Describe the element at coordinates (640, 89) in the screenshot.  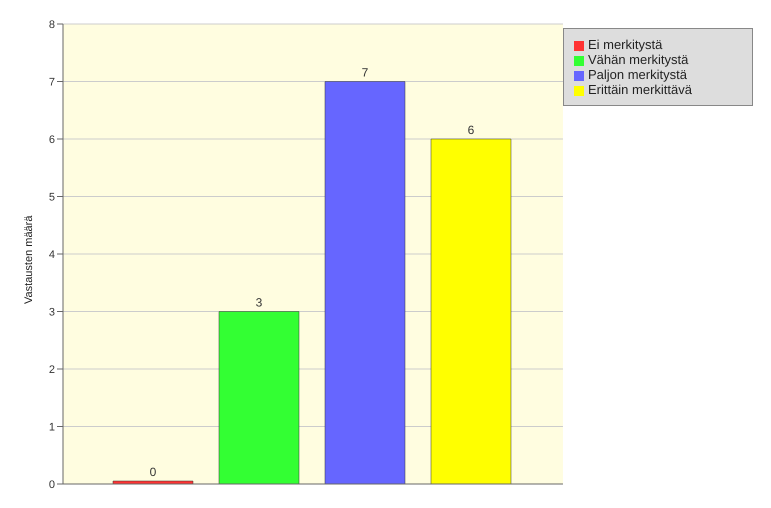
I see `legend-label: Erittäin merkittävä` at that location.